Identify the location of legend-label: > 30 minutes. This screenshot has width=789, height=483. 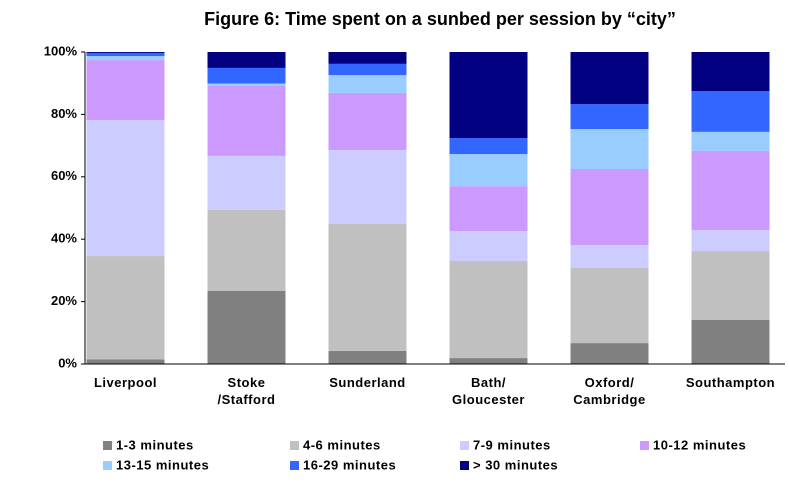
(515, 464).